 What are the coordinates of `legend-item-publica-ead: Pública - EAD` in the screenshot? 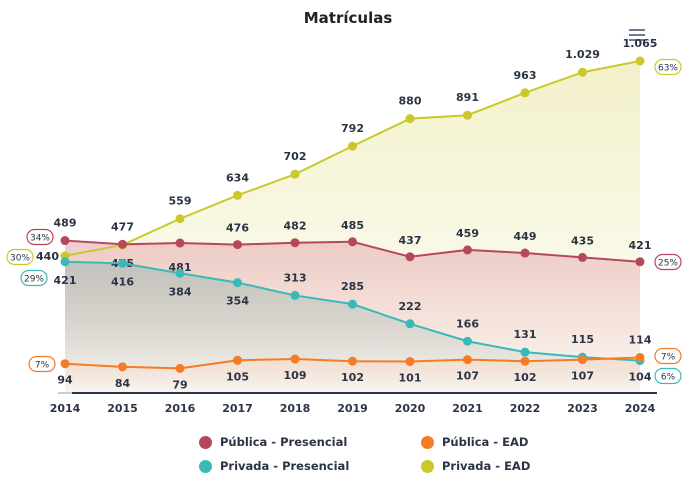 It's located at (474, 442).